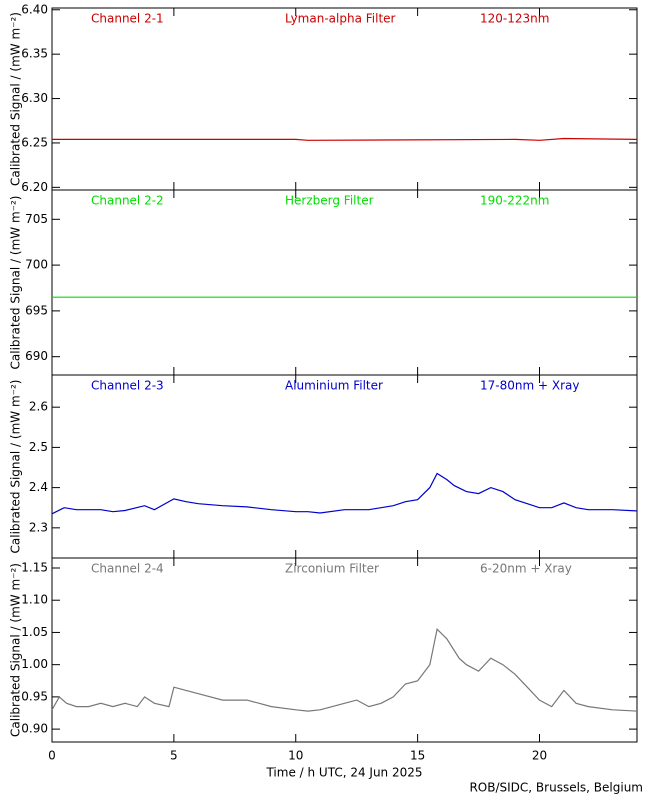 The width and height of the screenshot is (650, 800). Describe the element at coordinates (127, 386) in the screenshot. I see `panel-label: Channel 2-3` at that location.